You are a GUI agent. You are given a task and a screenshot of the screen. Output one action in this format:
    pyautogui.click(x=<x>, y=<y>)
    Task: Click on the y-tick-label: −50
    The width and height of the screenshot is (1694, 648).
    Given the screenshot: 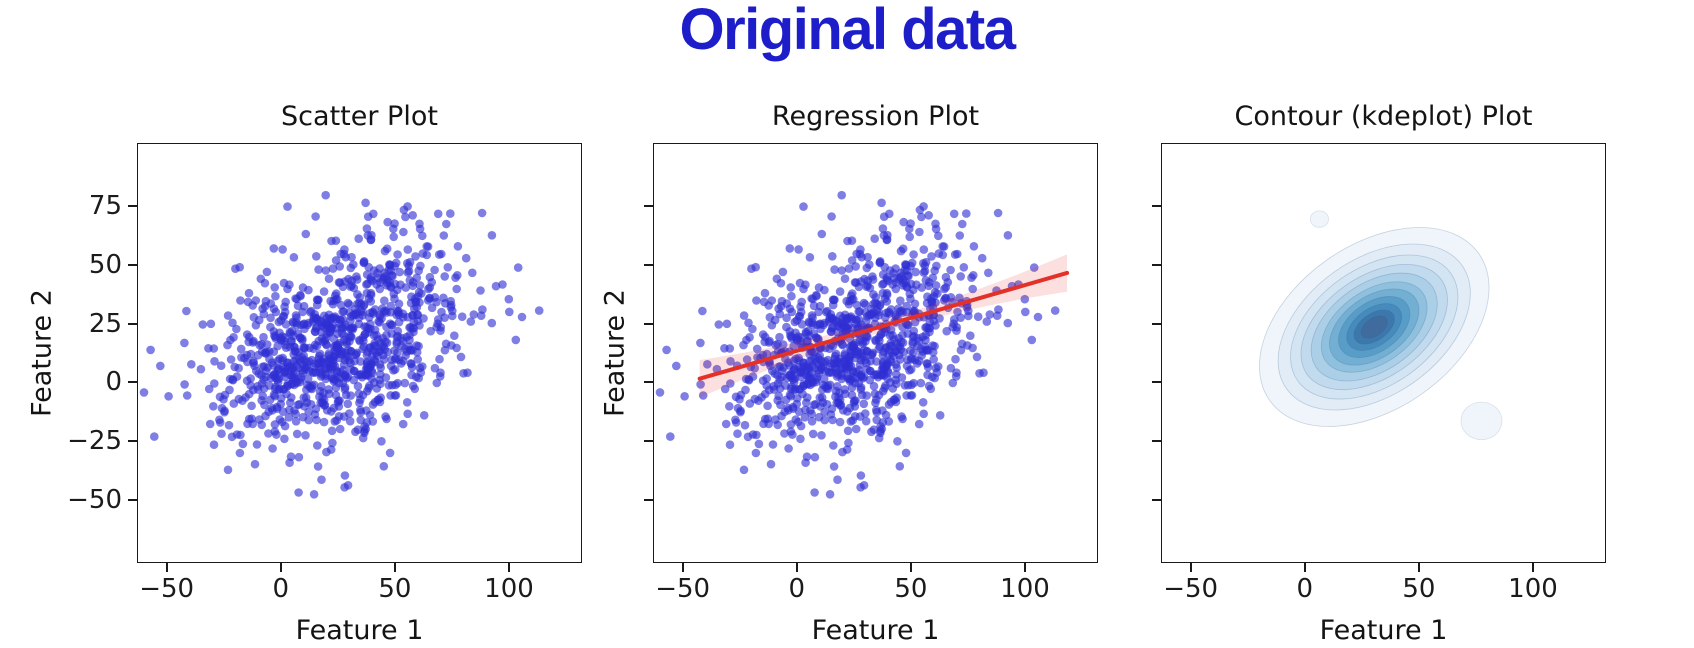 What is the action you would take?
    pyautogui.click(x=94, y=499)
    